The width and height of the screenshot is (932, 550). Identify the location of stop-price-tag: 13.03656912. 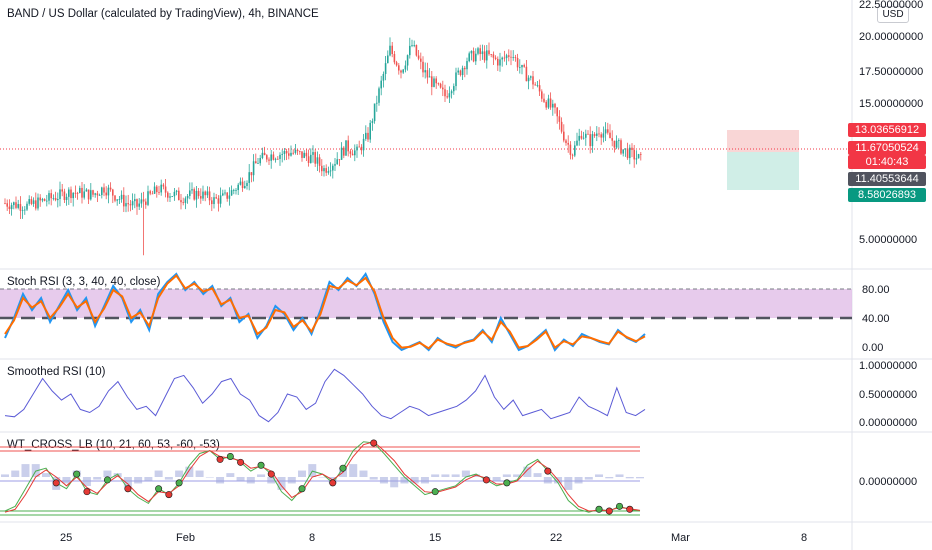
(887, 130).